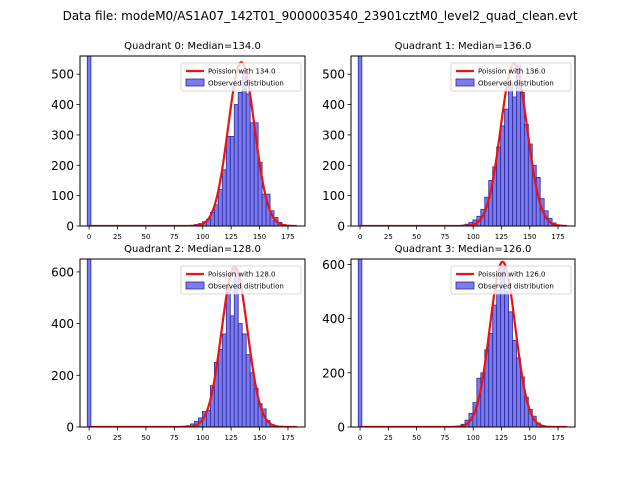 The height and width of the screenshot is (480, 640). I want to click on quadrant-3-axes-frame, so click(463, 343).